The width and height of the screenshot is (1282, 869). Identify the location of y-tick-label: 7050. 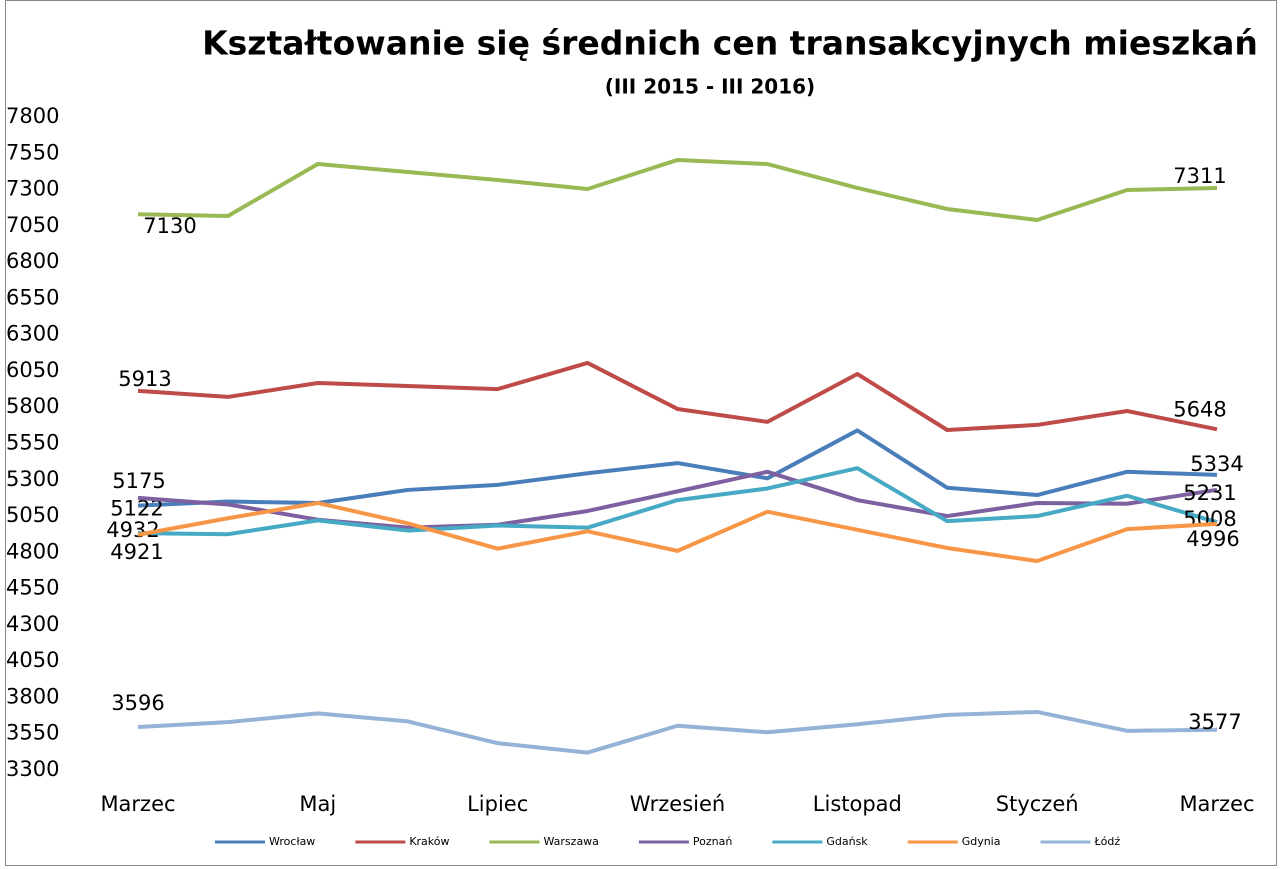
(32, 225).